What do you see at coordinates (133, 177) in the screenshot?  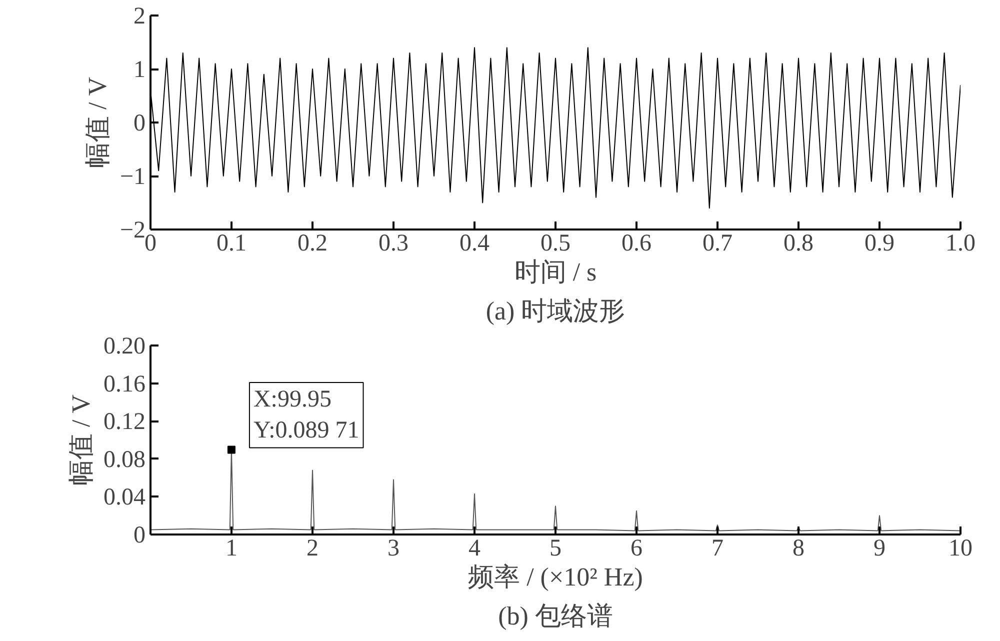 I see `y-tick-label: −1` at bounding box center [133, 177].